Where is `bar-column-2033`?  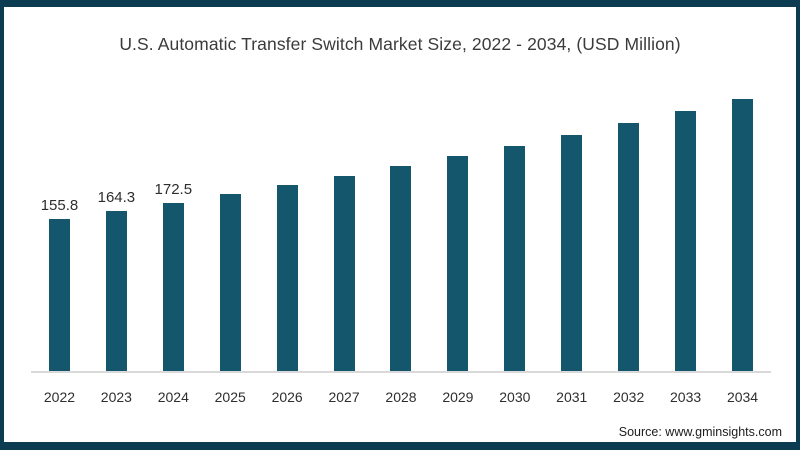
bar-column-2033 is located at coordinates (685, 241).